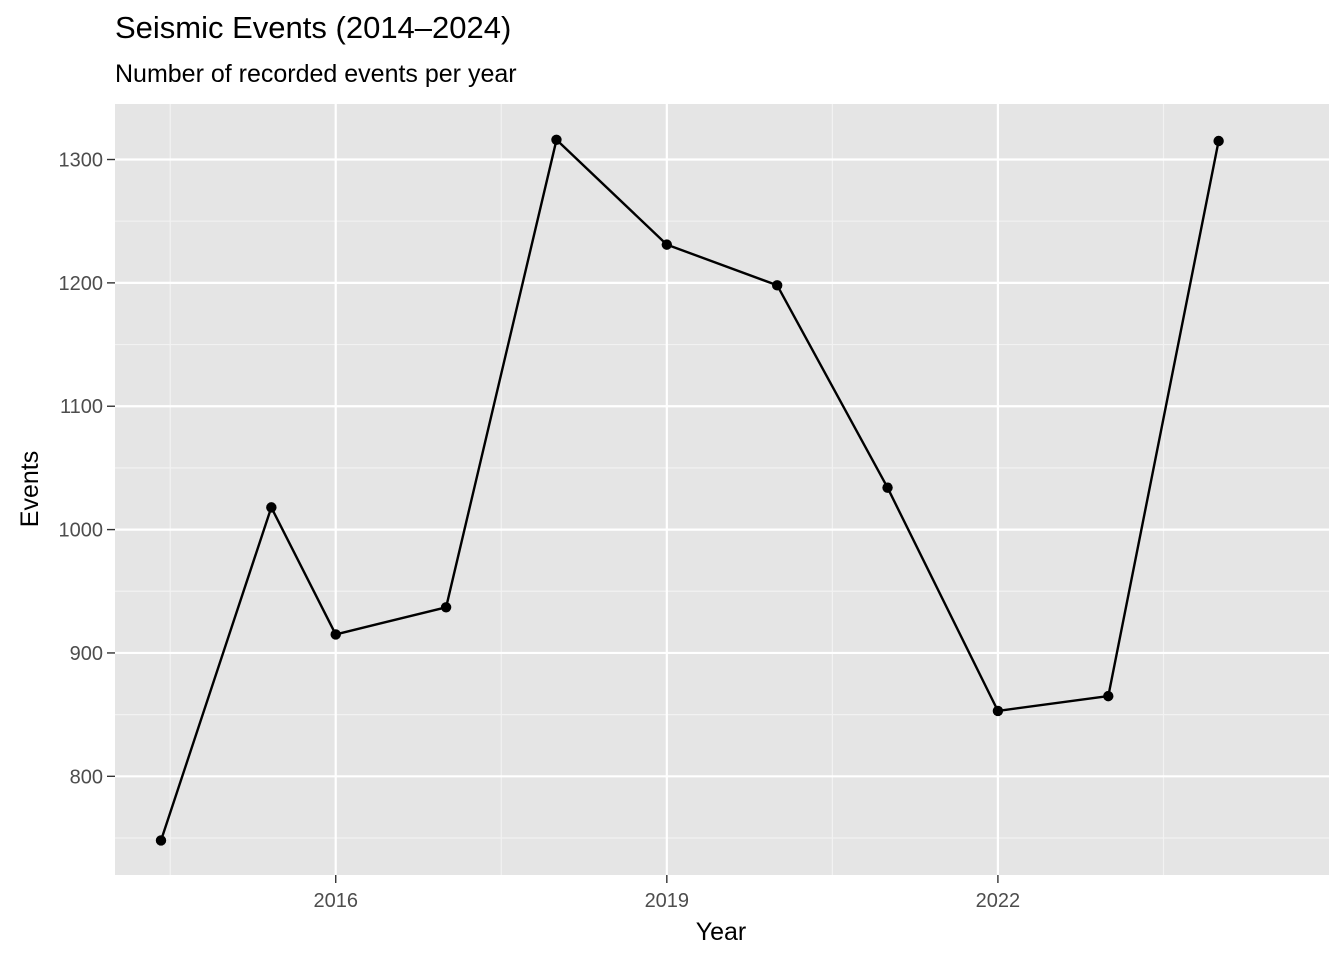 Image resolution: width=1344 pixels, height=960 pixels. I want to click on y-tick-label-1000: 1000, so click(81, 531).